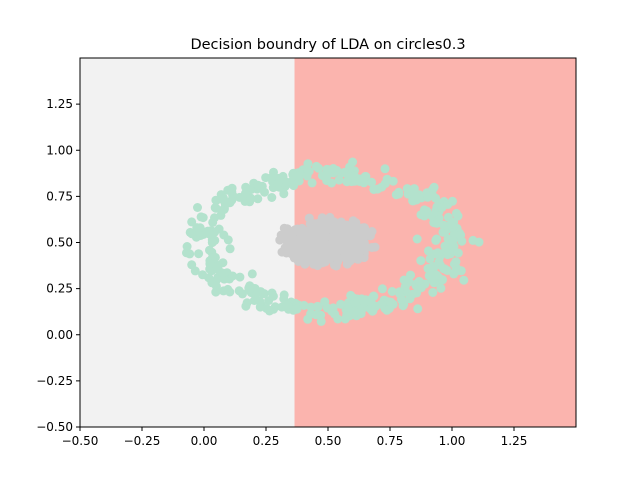 The height and width of the screenshot is (480, 640). I want to click on y-tick-label: −0.50, so click(54, 427).